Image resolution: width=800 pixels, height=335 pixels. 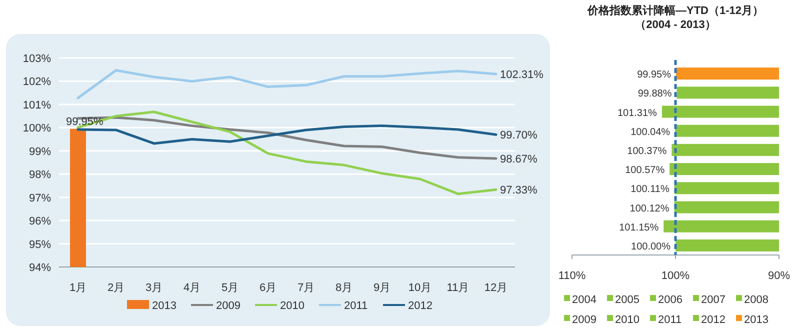 I want to click on x-tick-label: 90%, so click(x=779, y=276).